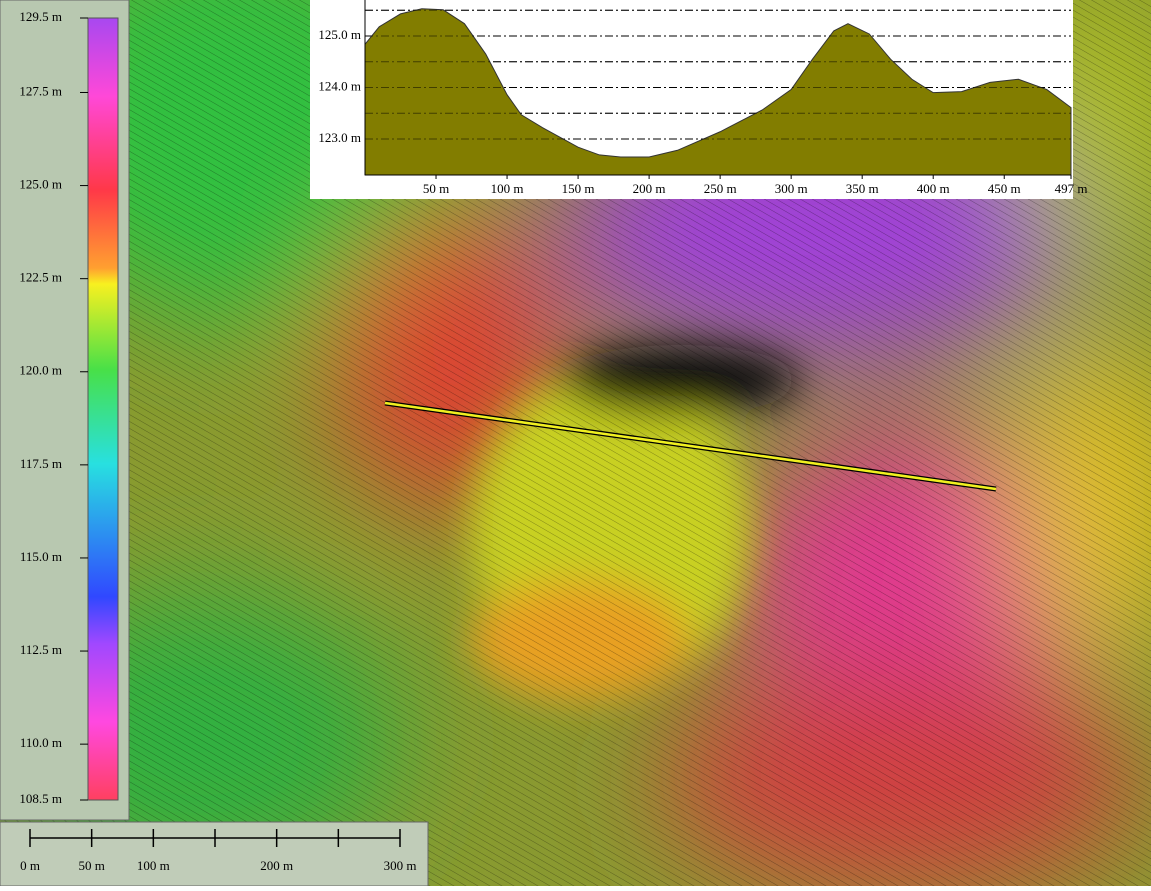 The width and height of the screenshot is (1151, 891). What do you see at coordinates (40, 184) in the screenshot?
I see `legend-label: 125.0 m` at bounding box center [40, 184].